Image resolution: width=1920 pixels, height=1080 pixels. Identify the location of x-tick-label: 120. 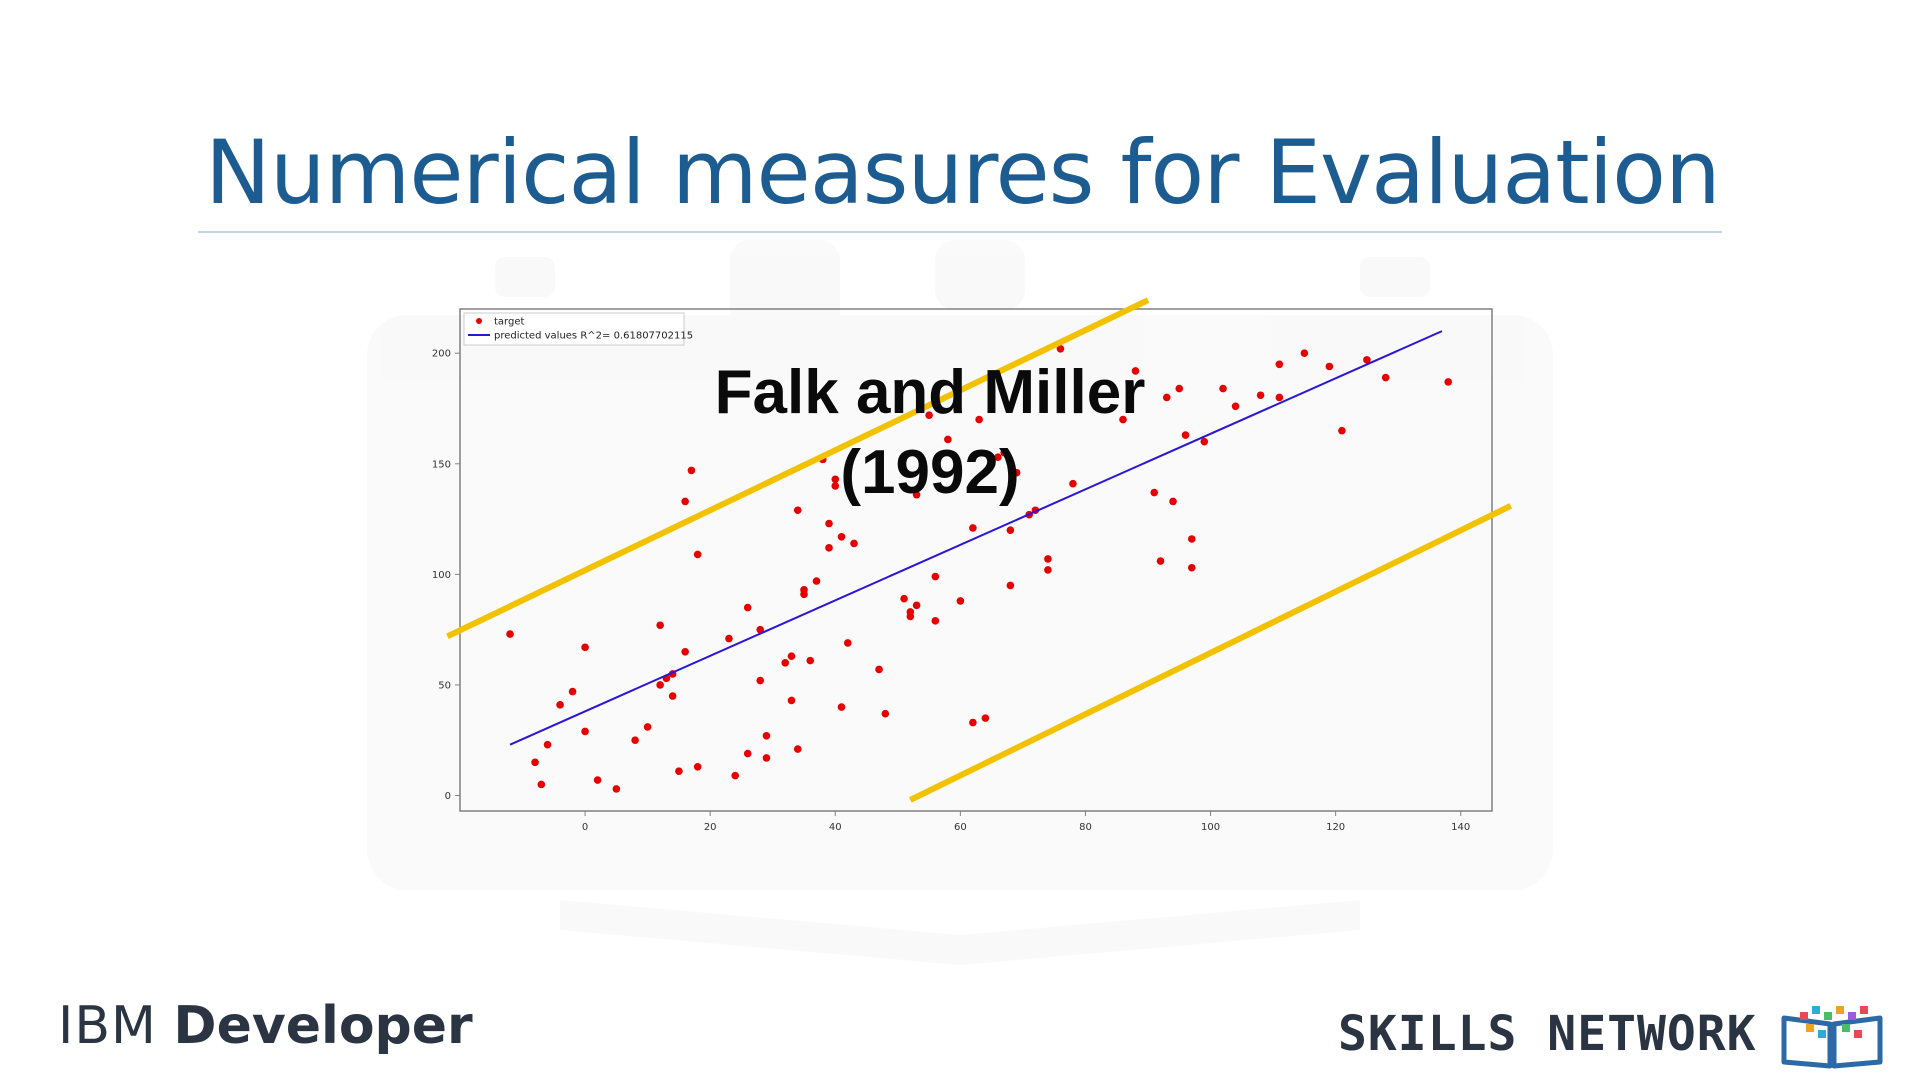
(1335, 827).